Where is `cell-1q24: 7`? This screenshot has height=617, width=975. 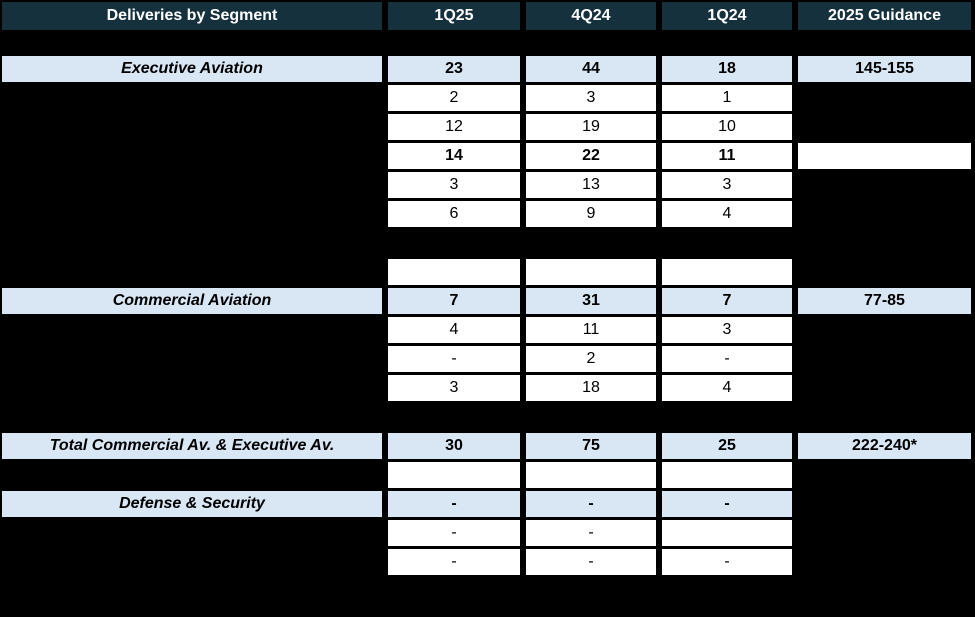 cell-1q24: 7 is located at coordinates (727, 301).